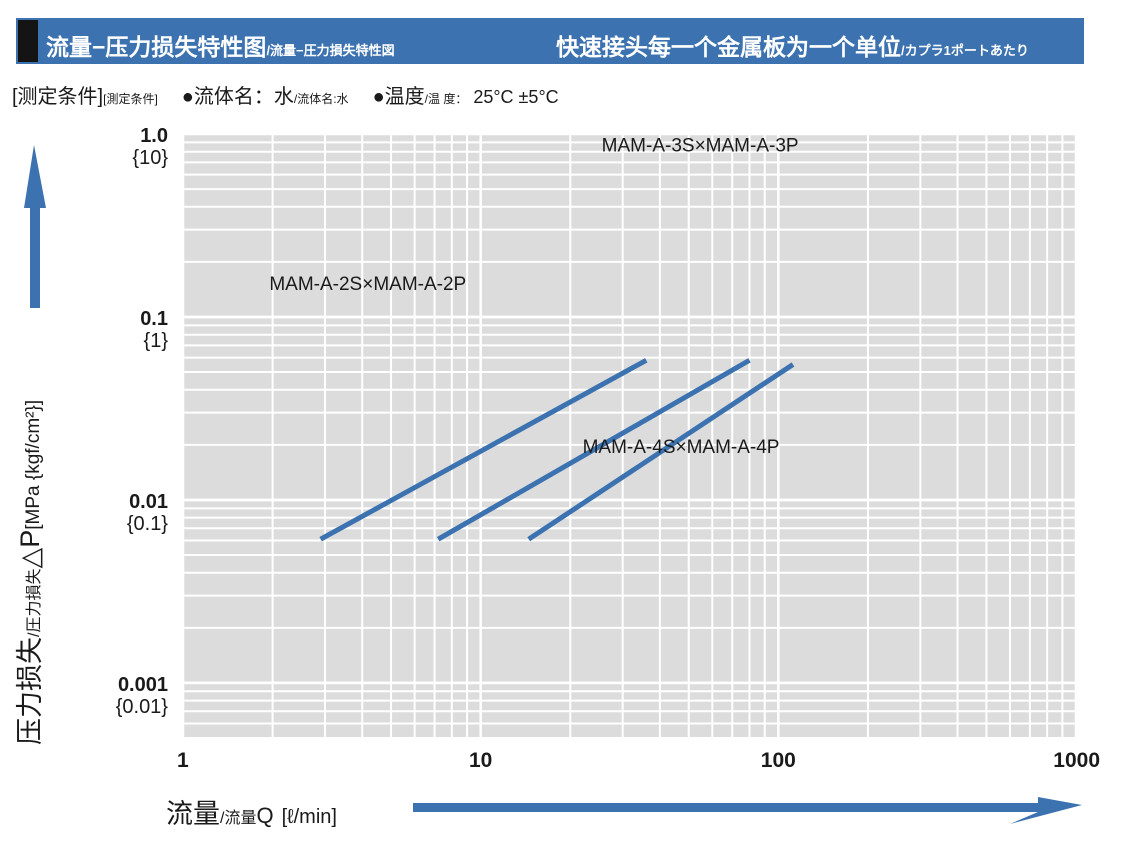 The height and width of the screenshot is (849, 1130). Describe the element at coordinates (30, 572) in the screenshot. I see `y-axis-title: 压力损失/圧力損失△P[MPa {kgf/cm²}]` at that location.